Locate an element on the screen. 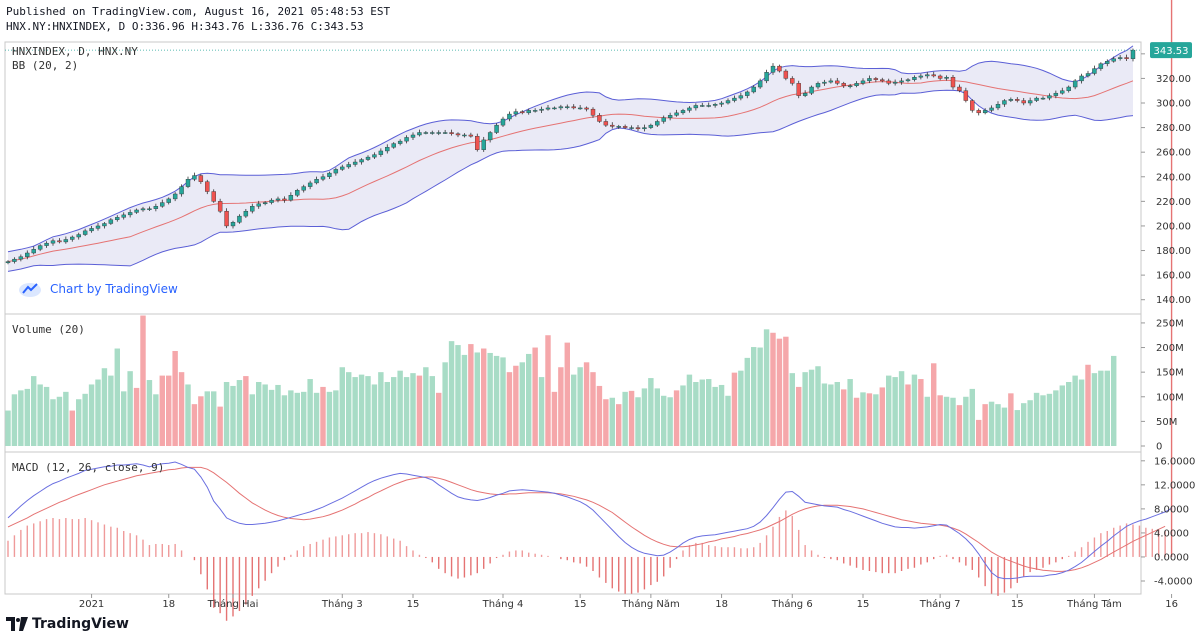 Image resolution: width=1200 pixels, height=640 pixels. x-tick-label: Tháng 6 is located at coordinates (792, 604).